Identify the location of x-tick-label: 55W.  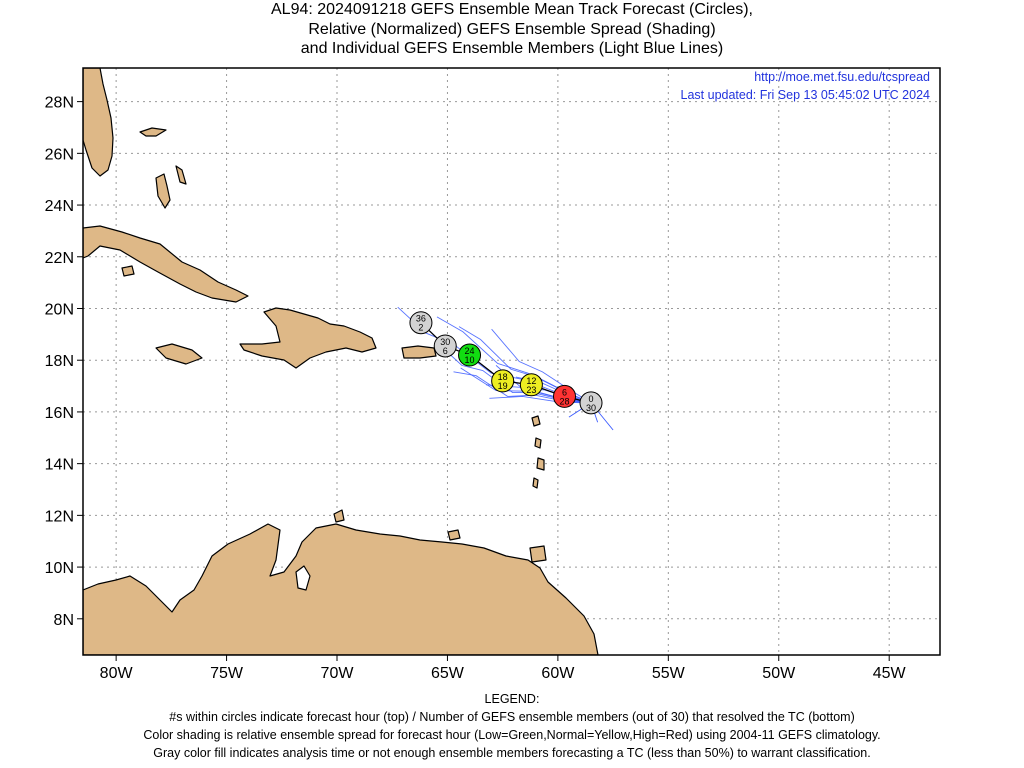
(669, 673).